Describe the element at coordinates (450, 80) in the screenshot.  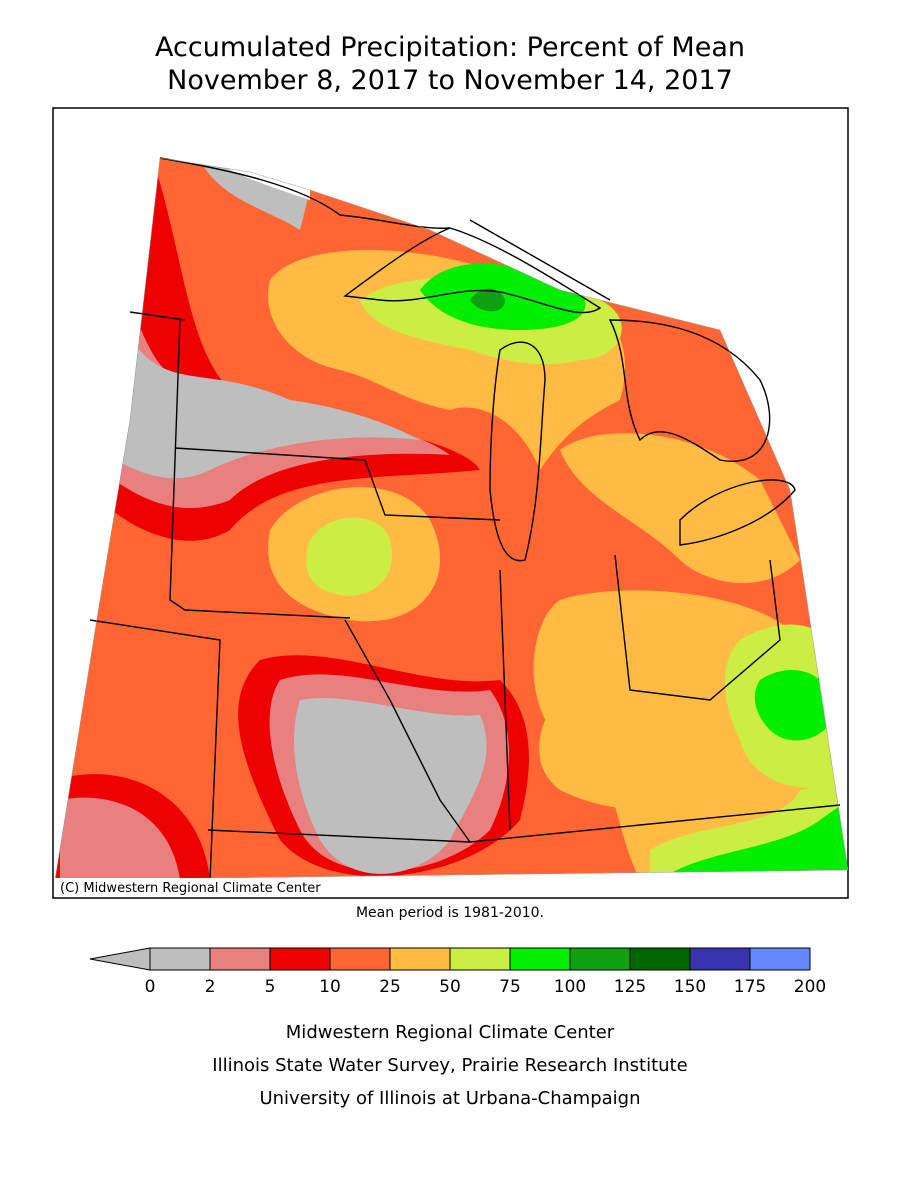
I see `title-line: November 8, 2017 to November 14, 2017` at that location.